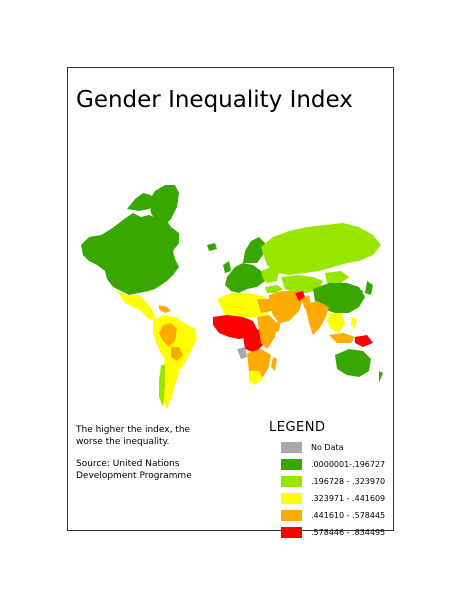 Image resolution: width=463 pixels, height=600 pixels. Describe the element at coordinates (171, 384) in the screenshot. I see `region-south-america-south` at that location.